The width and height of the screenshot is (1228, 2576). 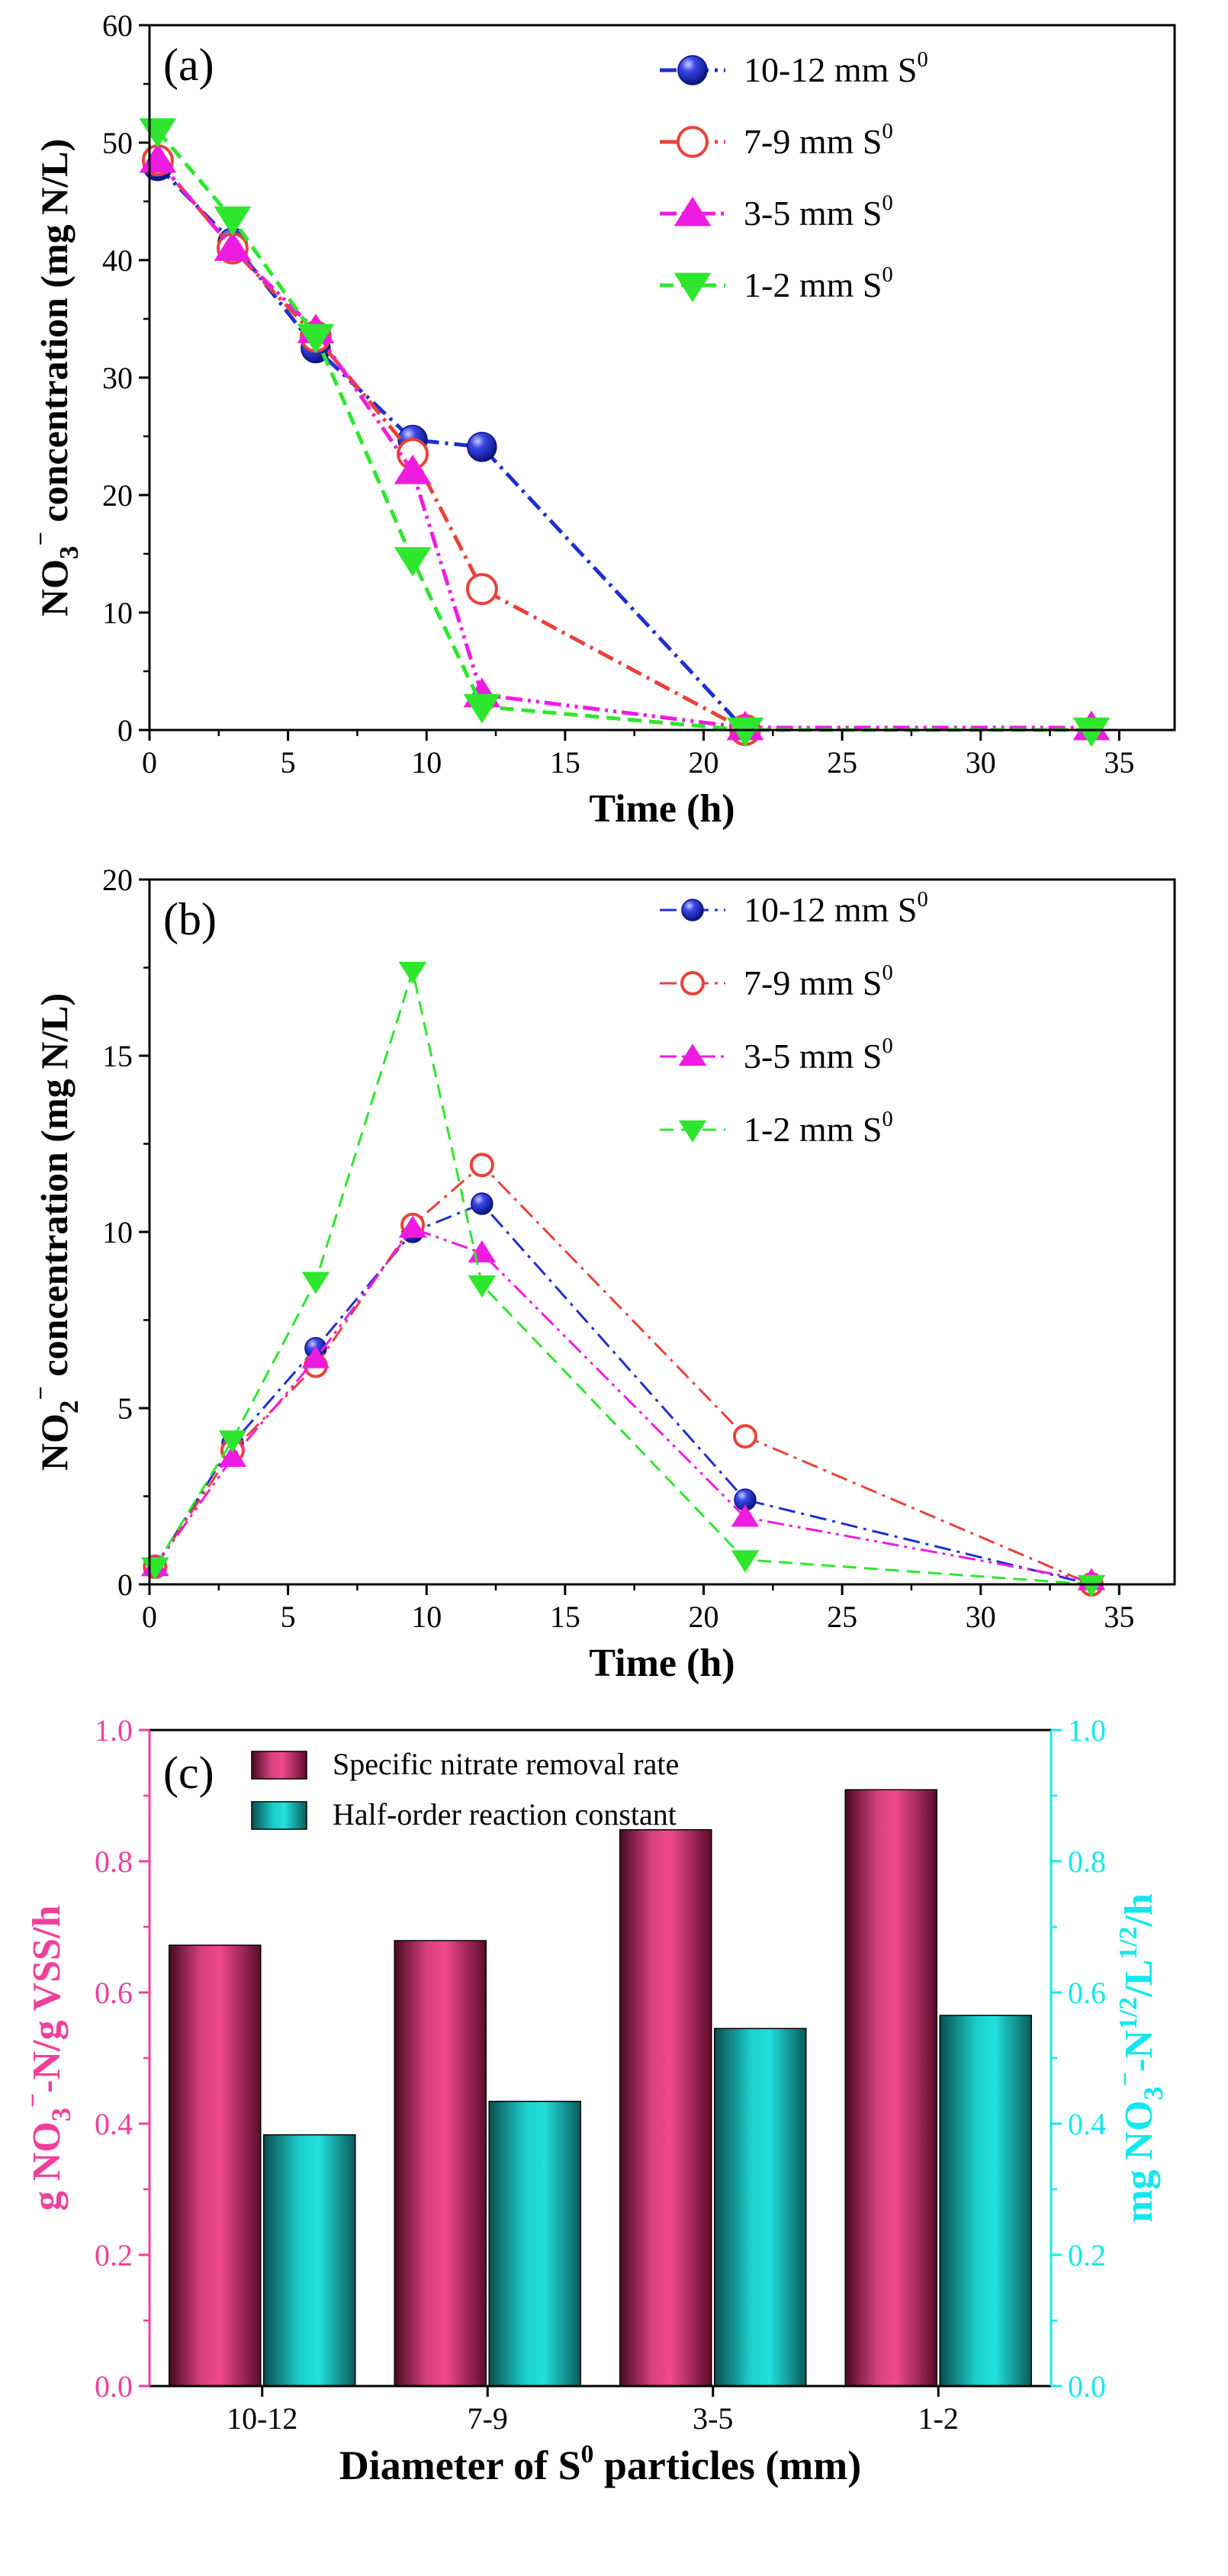 I want to click on right-y-axis-label-group: mg NO3−-N1/2/L1/2/h, so click(x=1140, y=2058).